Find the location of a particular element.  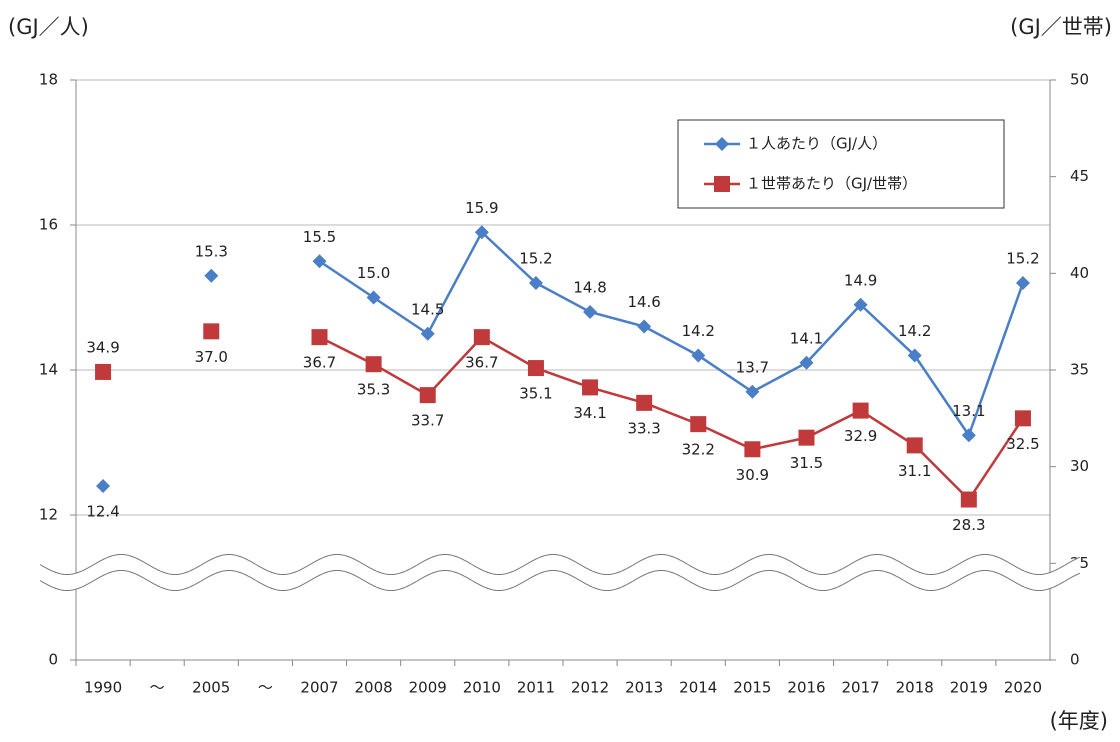

x-tick-label: 2010 is located at coordinates (482, 688).